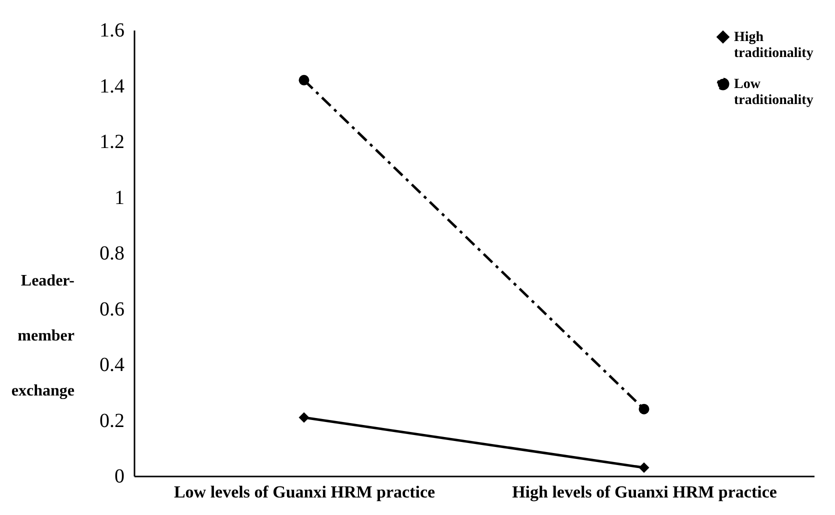 Image resolution: width=835 pixels, height=515 pixels. What do you see at coordinates (645, 492) in the screenshot?
I see `x-tick-label: High levels of Guanxi HRM practice` at bounding box center [645, 492].